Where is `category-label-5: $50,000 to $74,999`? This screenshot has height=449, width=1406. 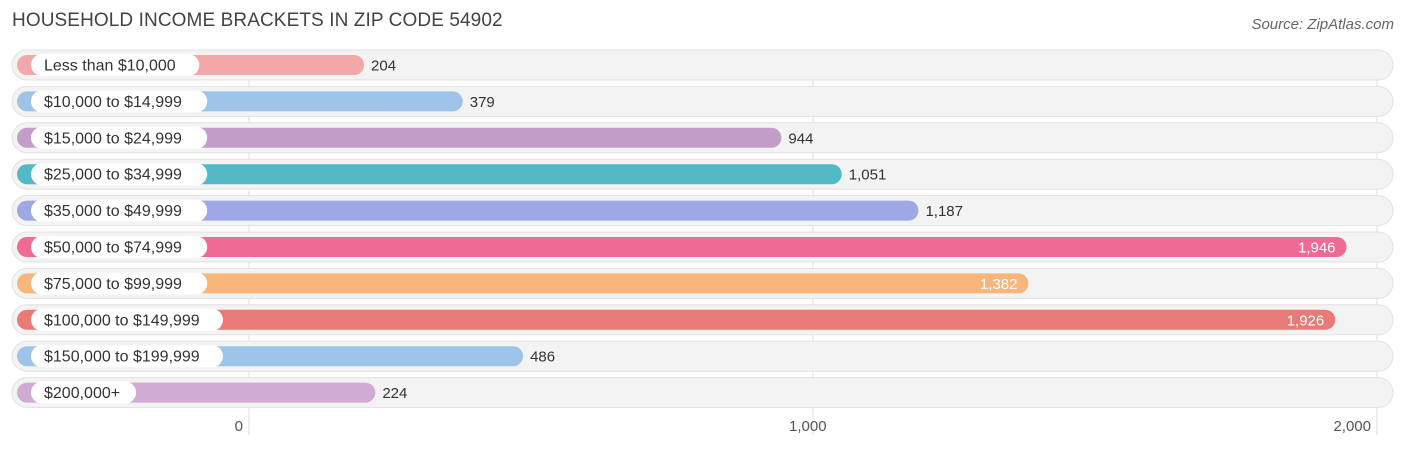 category-label-5: $50,000 to $74,999 is located at coordinates (113, 248).